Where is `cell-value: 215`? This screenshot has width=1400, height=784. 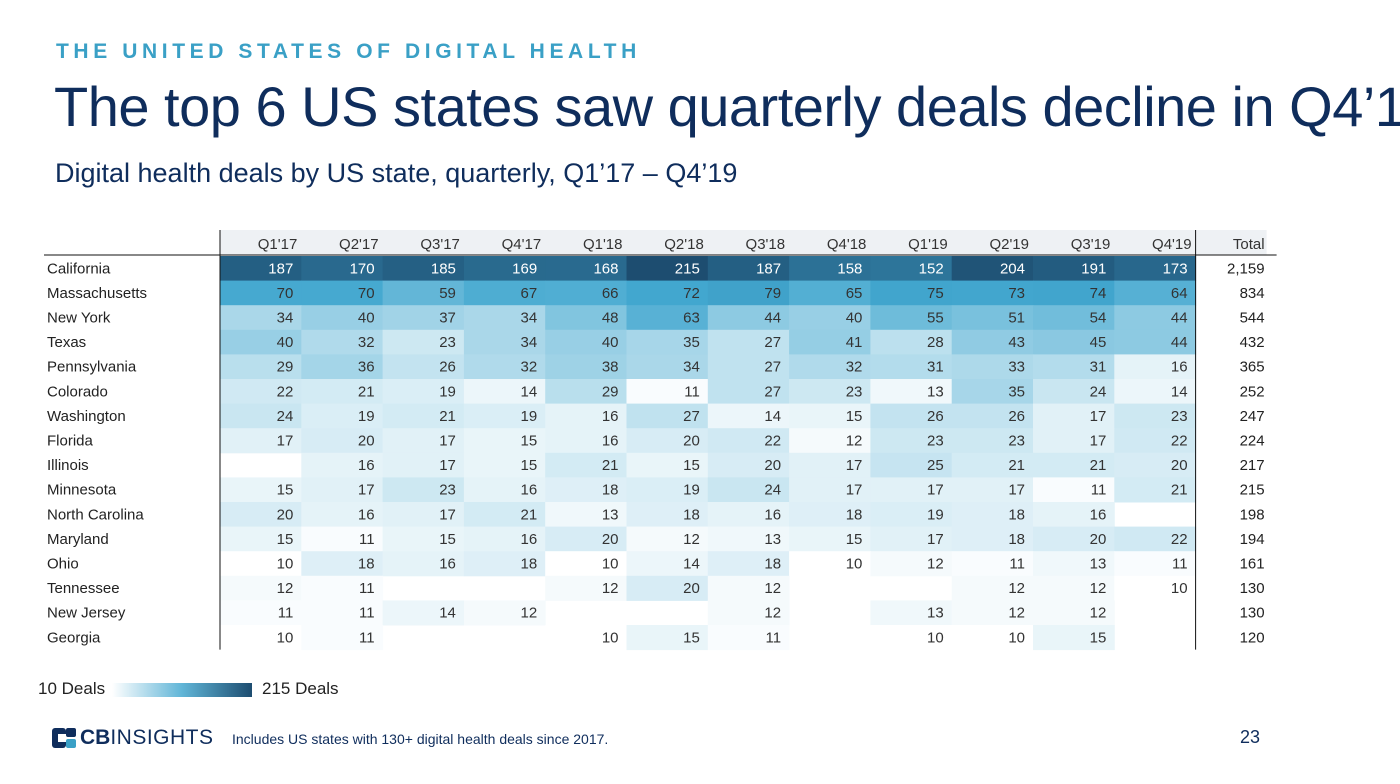
cell-value: 215 is located at coordinates (687, 268).